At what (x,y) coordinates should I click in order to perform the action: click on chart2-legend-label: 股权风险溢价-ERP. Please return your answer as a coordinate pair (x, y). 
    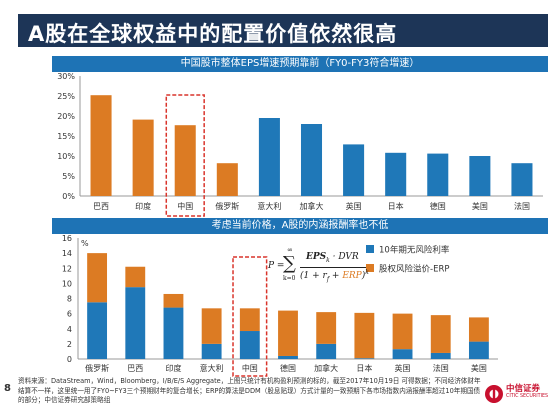
    Looking at the image, I should click on (414, 269).